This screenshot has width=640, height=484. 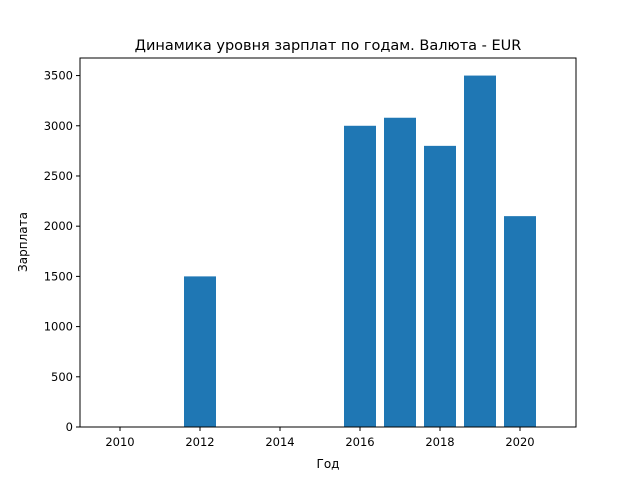 I want to click on y-tick-label-500: 500, so click(x=62, y=377).